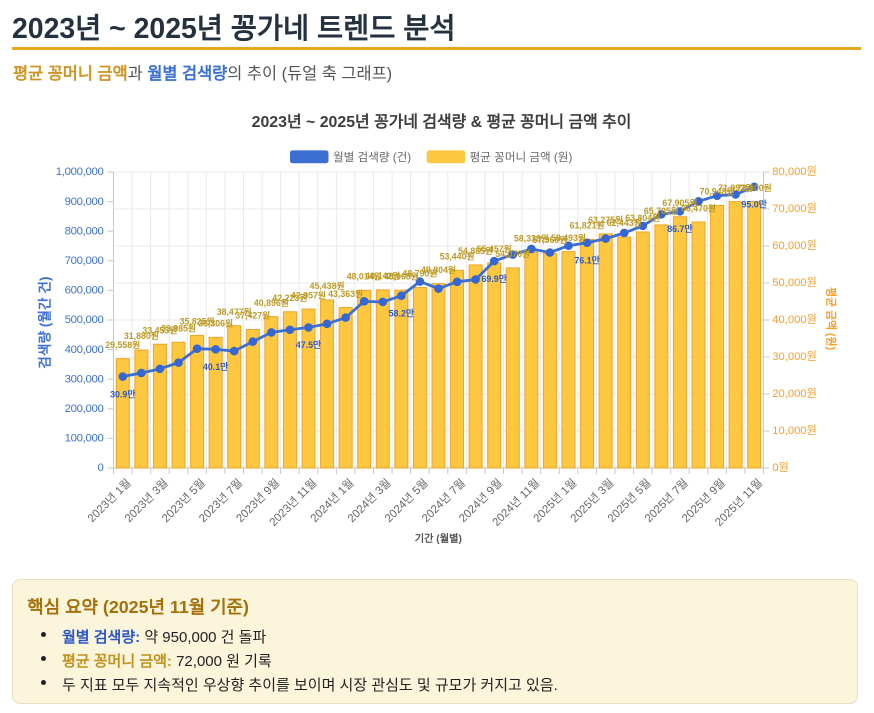 This screenshot has height=713, width=874. What do you see at coordinates (794, 393) in the screenshot?
I see `svg-text: 20,000원` at bounding box center [794, 393].